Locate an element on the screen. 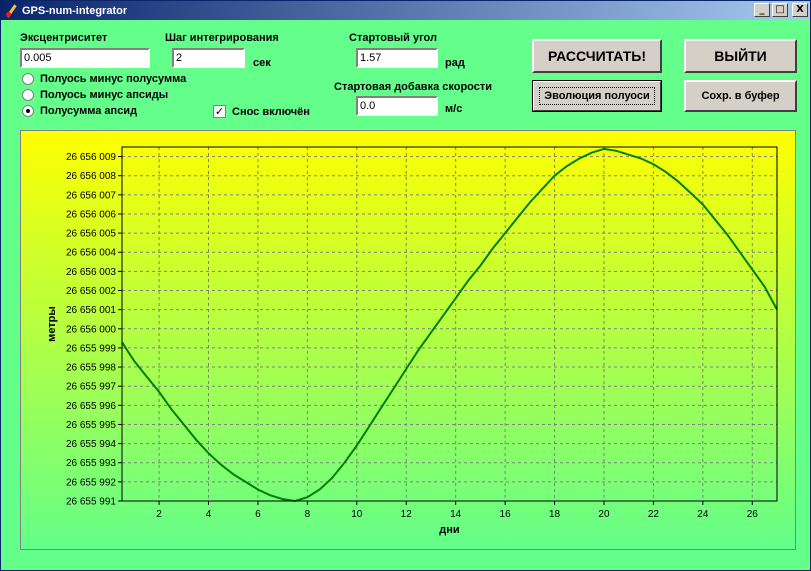  y-tick-label: 26 656 008 is located at coordinates (91, 176).